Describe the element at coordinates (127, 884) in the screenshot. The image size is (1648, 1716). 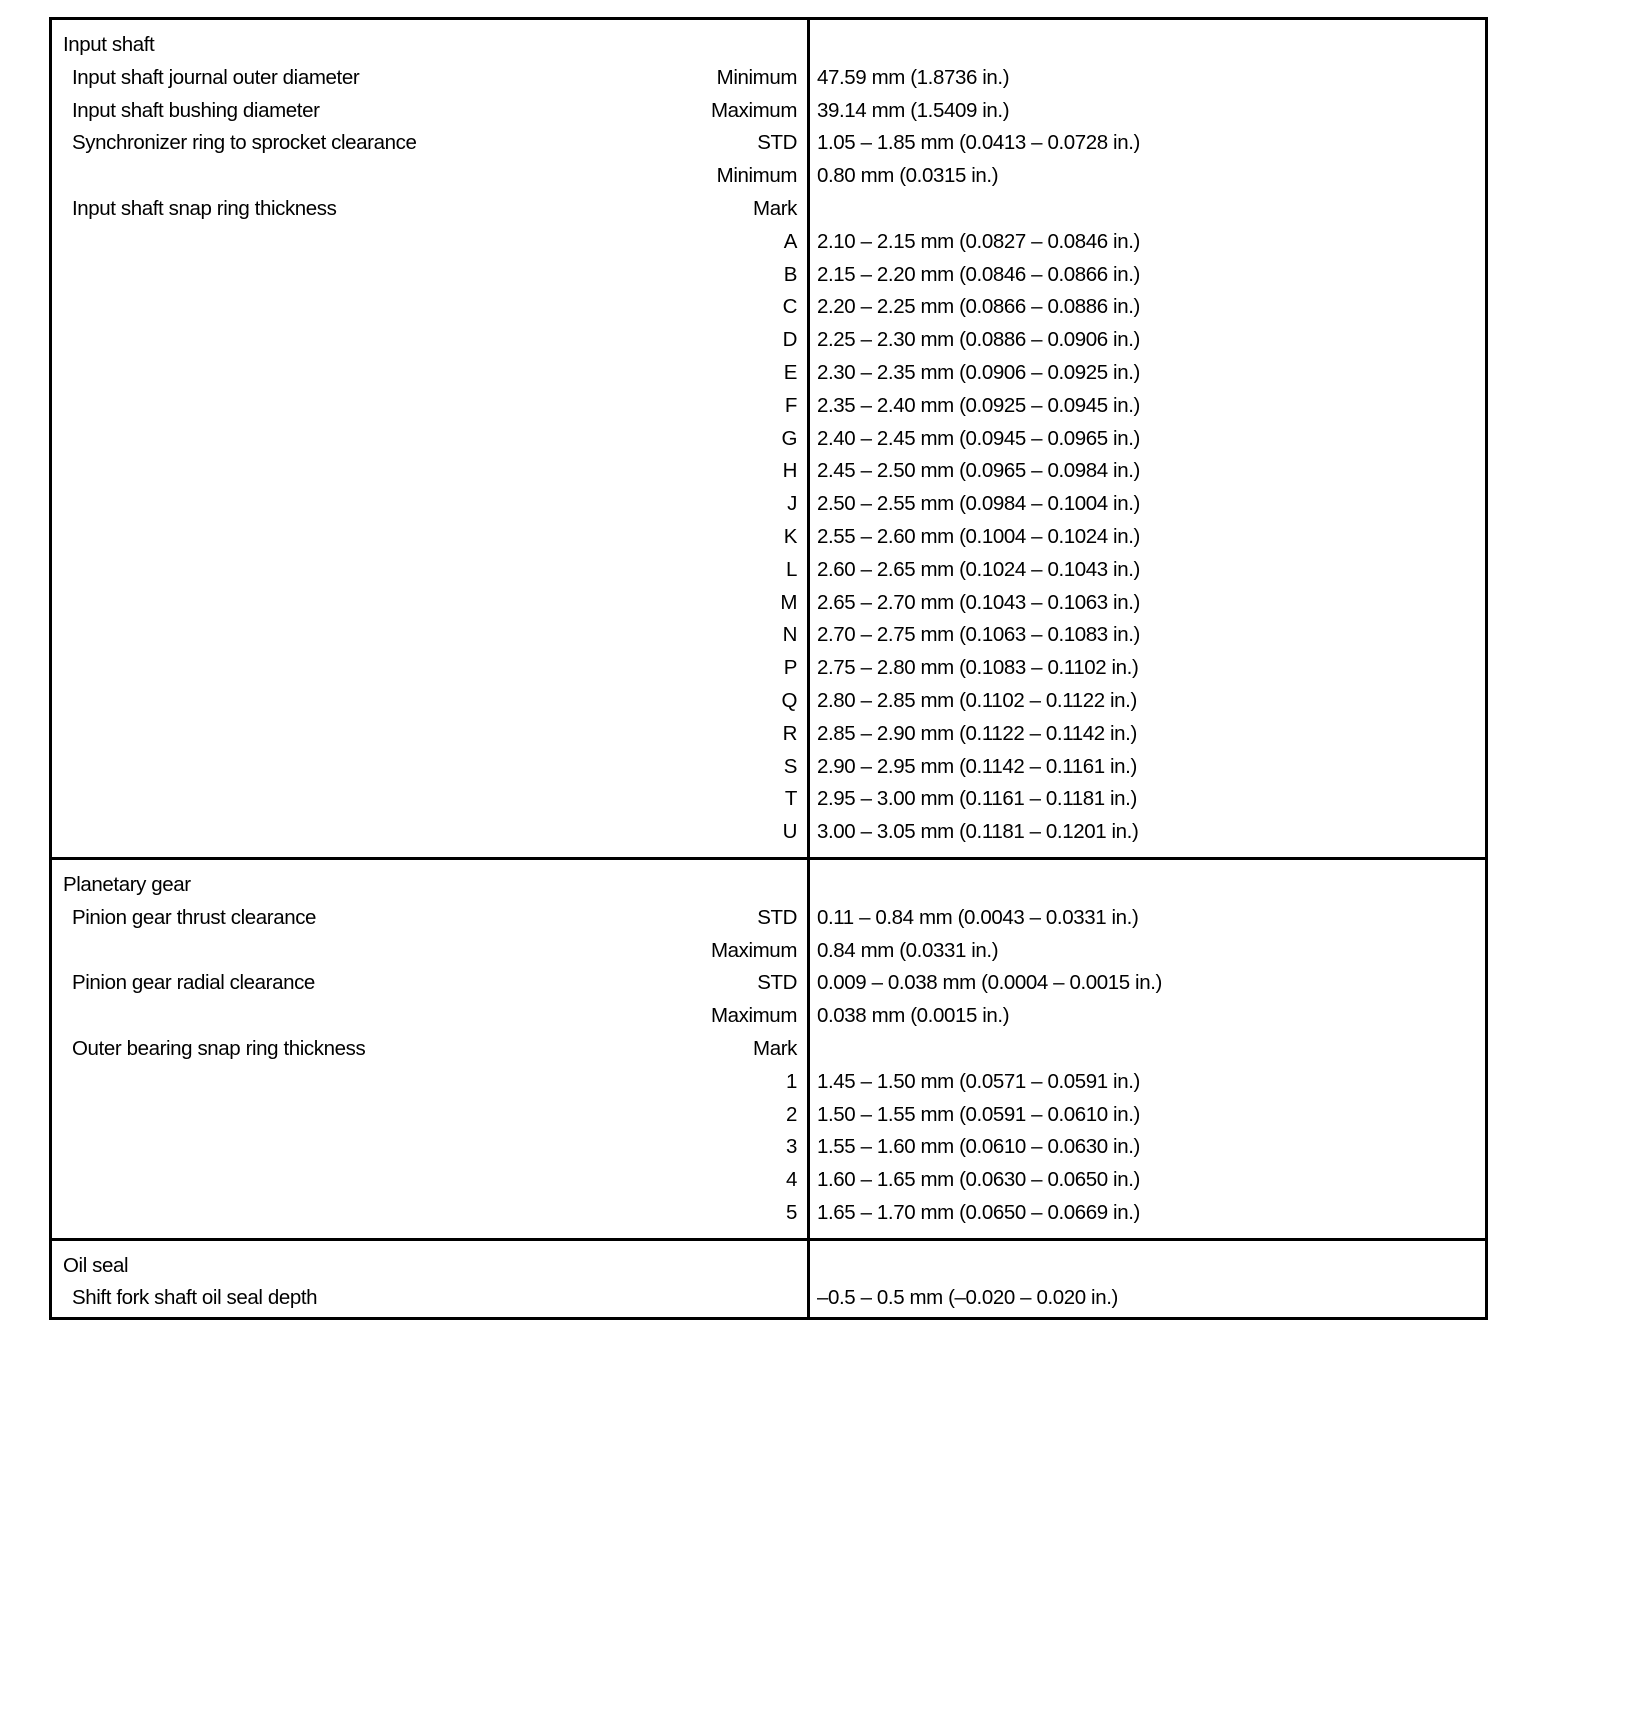
I see `section-title: Planetary gear` at that location.